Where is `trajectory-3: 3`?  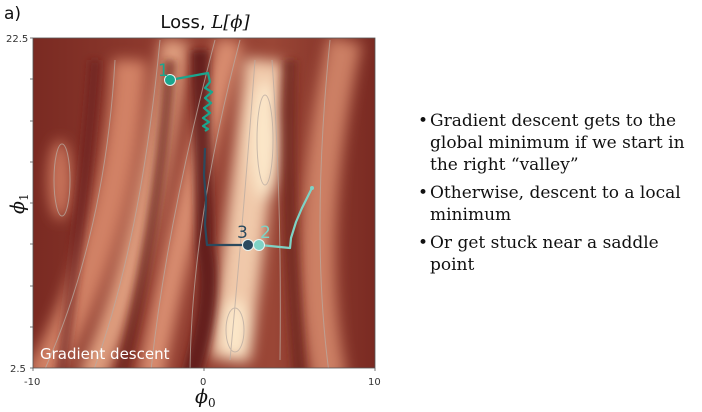
trajectory-3: 3 is located at coordinates (228, 199).